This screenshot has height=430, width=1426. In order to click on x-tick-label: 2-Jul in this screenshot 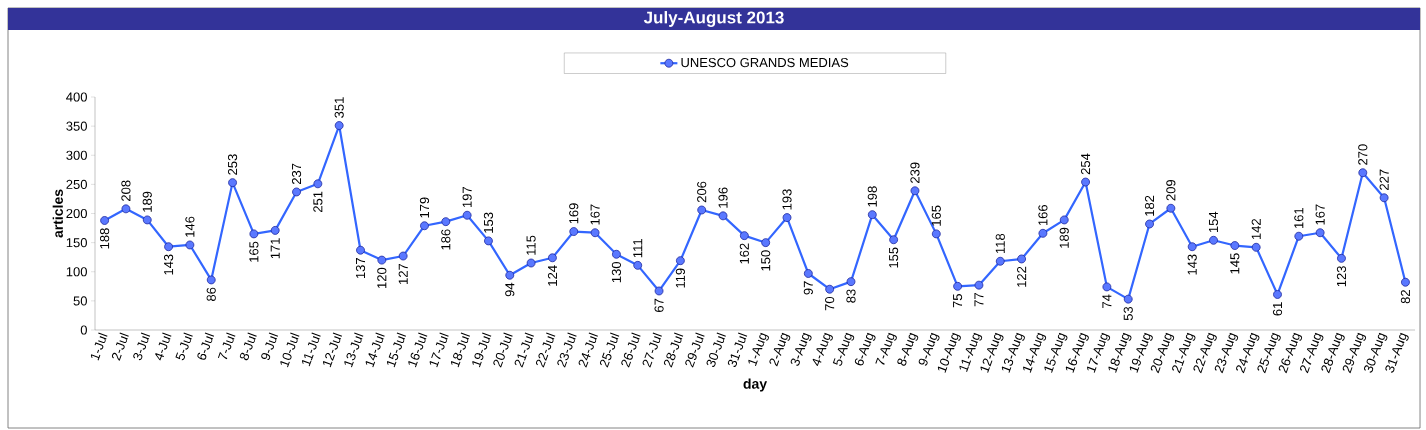, I will do `click(120, 346)`.